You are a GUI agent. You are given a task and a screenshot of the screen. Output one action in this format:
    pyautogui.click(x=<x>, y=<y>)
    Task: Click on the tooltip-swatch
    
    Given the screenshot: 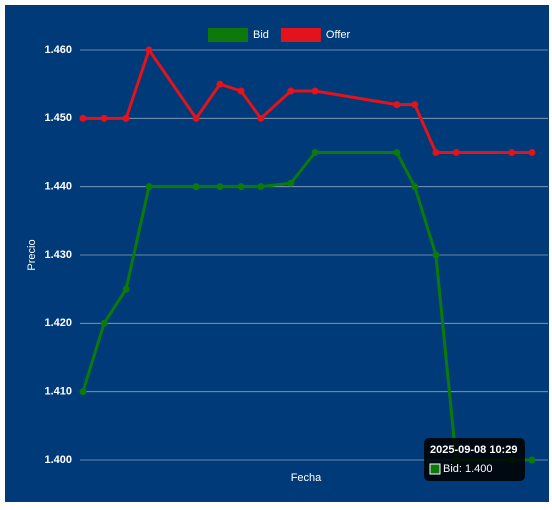 What is the action you would take?
    pyautogui.click(x=435, y=469)
    